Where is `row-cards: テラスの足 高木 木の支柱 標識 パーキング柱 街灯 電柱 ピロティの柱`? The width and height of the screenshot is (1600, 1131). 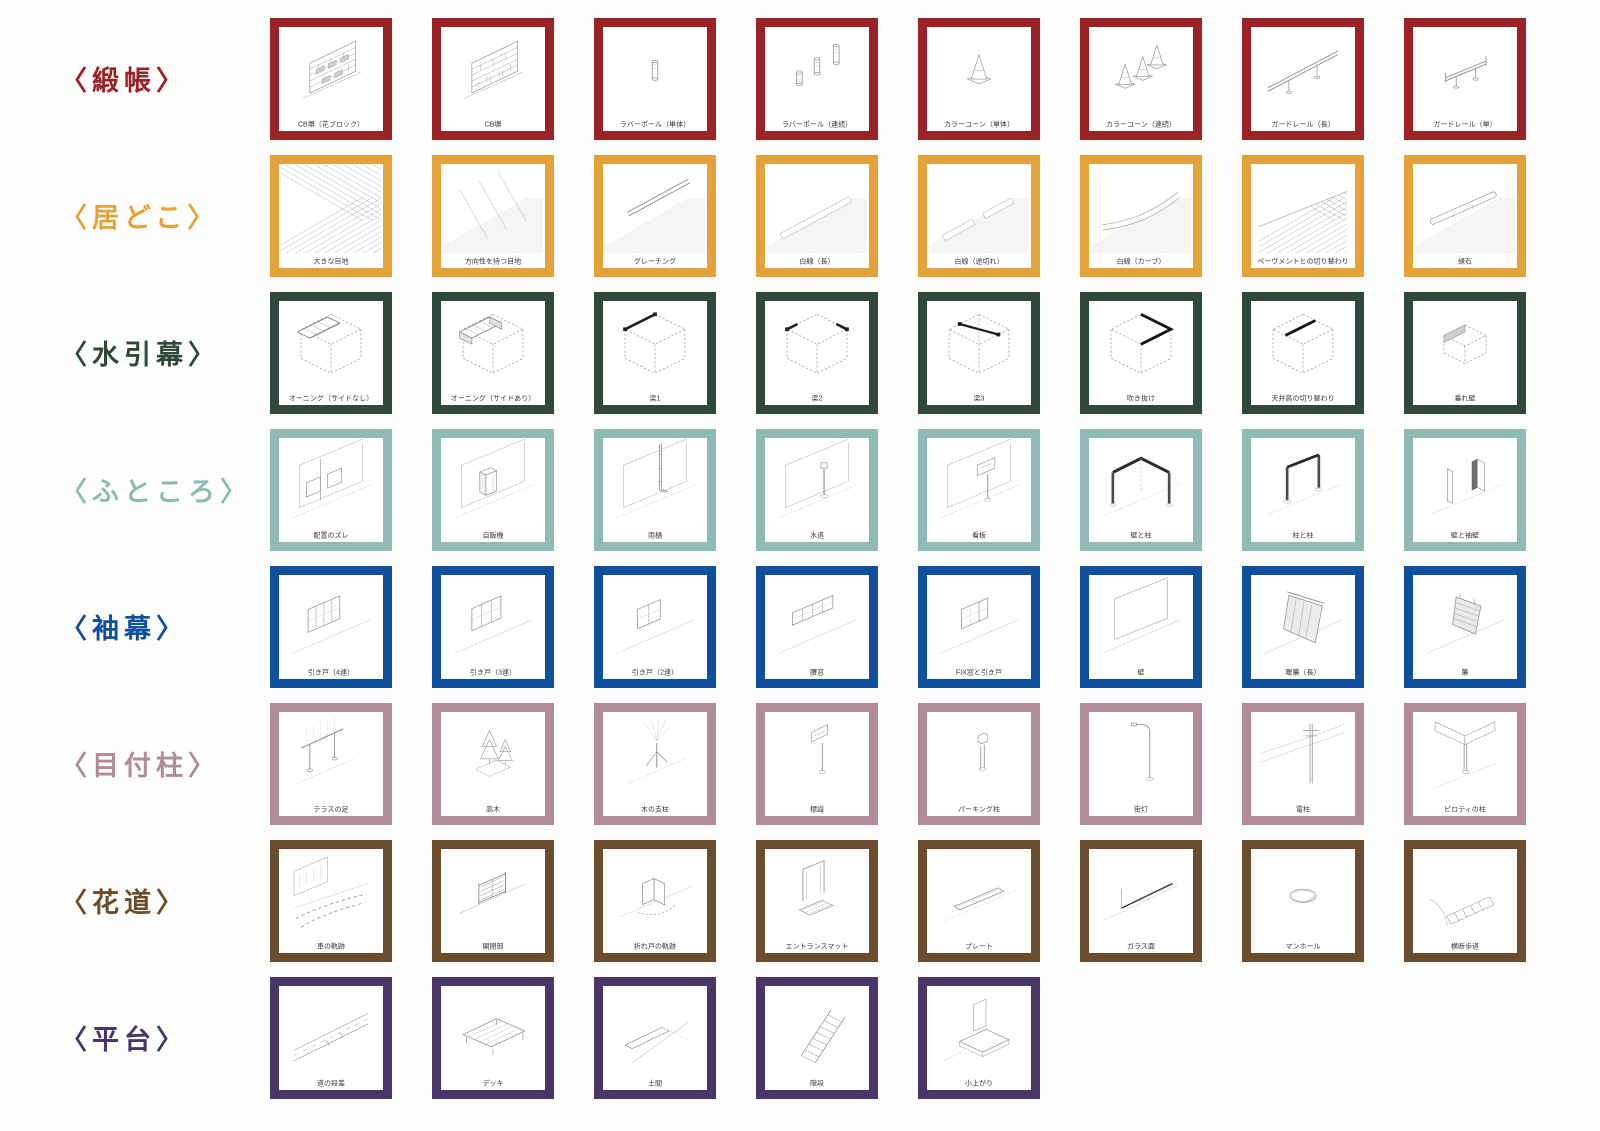 row-cards: テラスの足 高木 木の支柱 標識 パーキング柱 街灯 電柱 ピロティの柱 is located at coordinates (898, 763).